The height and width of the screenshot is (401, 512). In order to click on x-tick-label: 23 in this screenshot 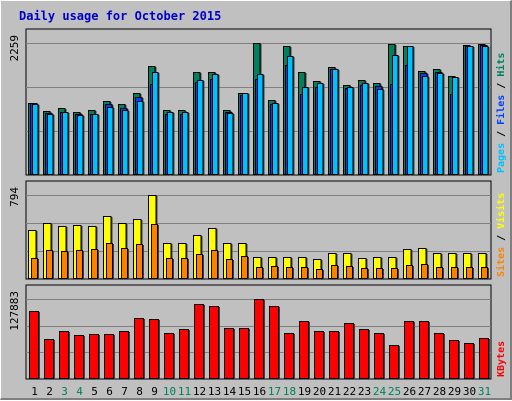, I will do `click(364, 391)`.